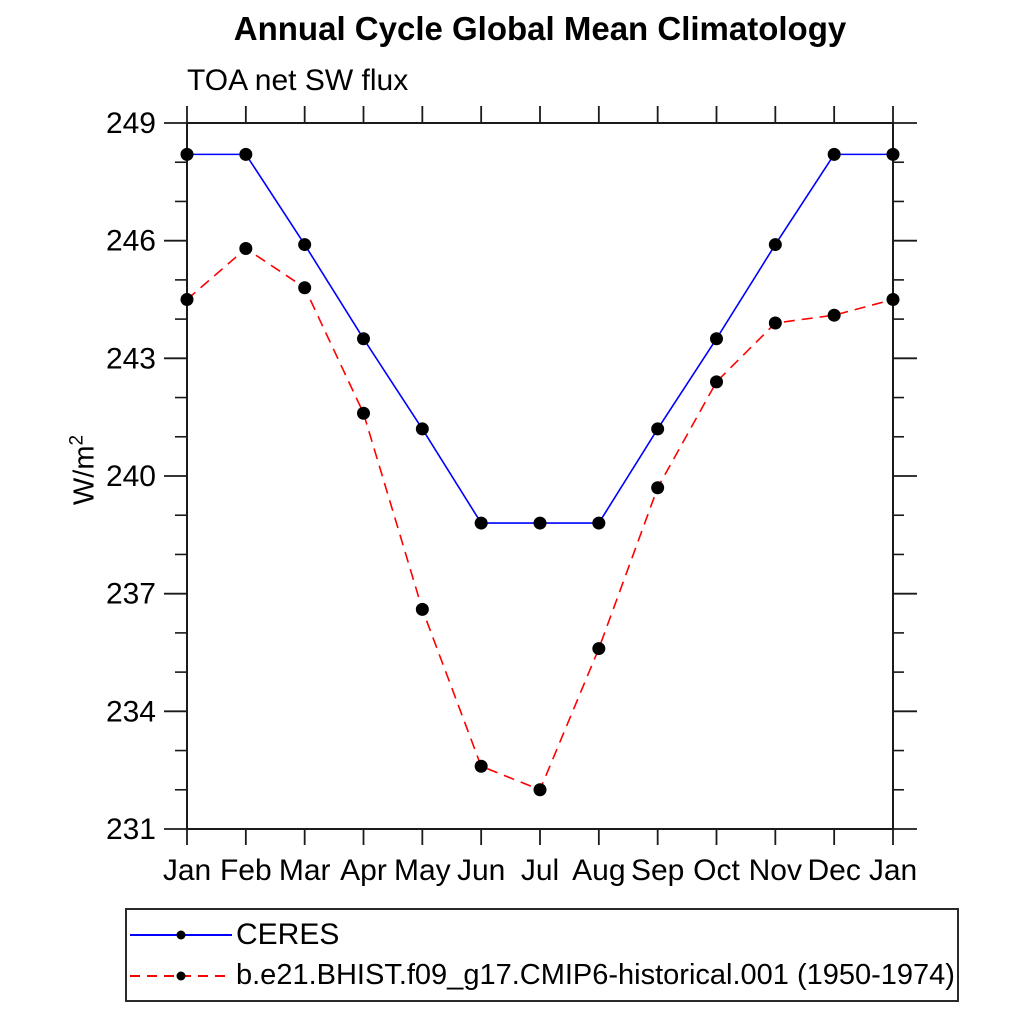 The height and width of the screenshot is (1024, 1024). Describe the element at coordinates (598, 870) in the screenshot. I see `x-tick-label: Aug` at that location.